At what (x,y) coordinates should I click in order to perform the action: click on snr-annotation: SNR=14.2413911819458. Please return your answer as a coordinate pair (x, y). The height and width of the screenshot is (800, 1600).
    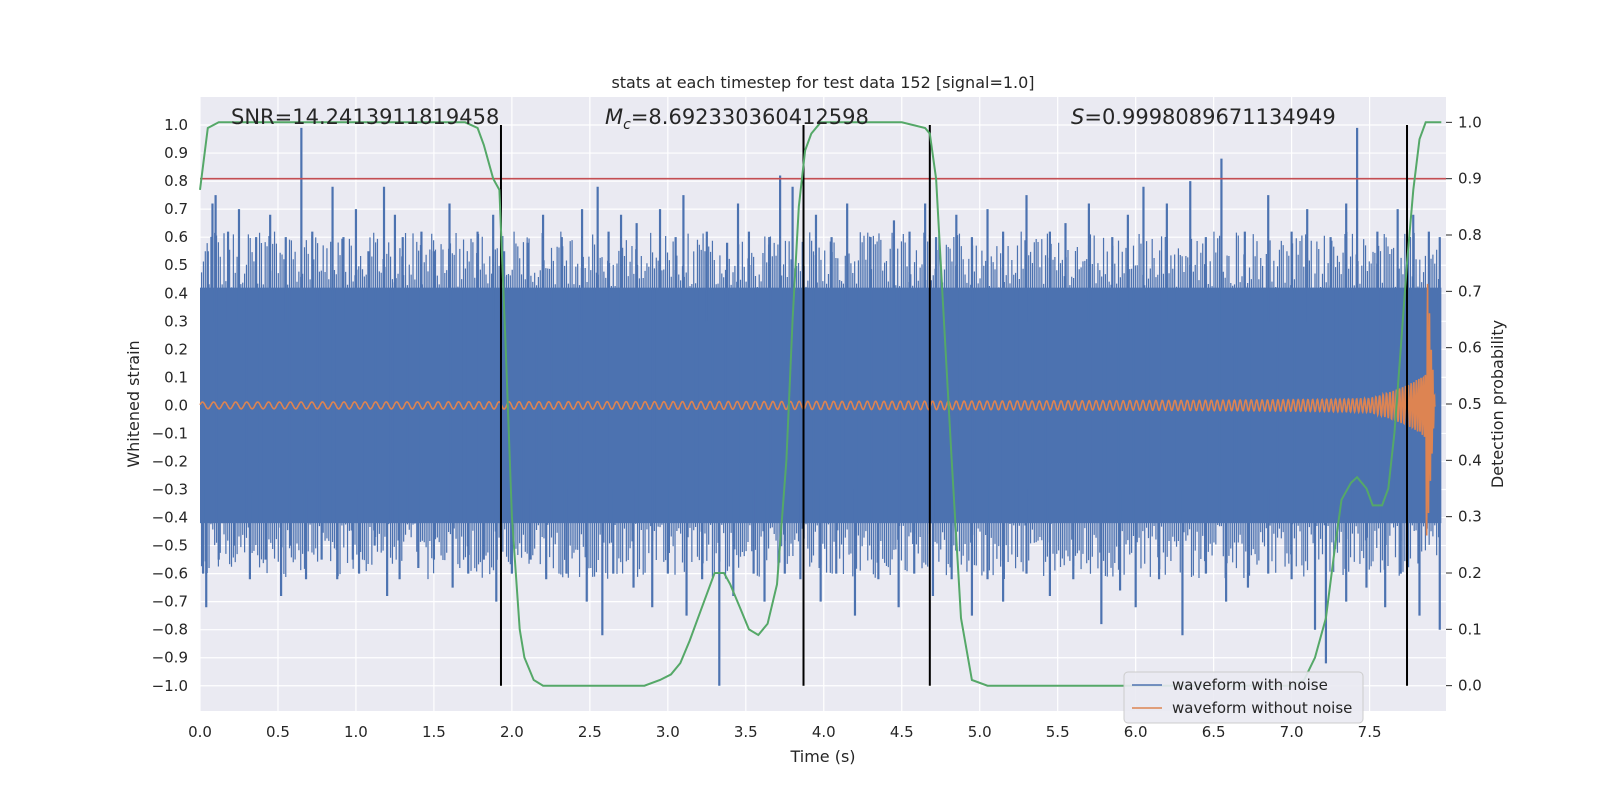
    Looking at the image, I should click on (365, 117).